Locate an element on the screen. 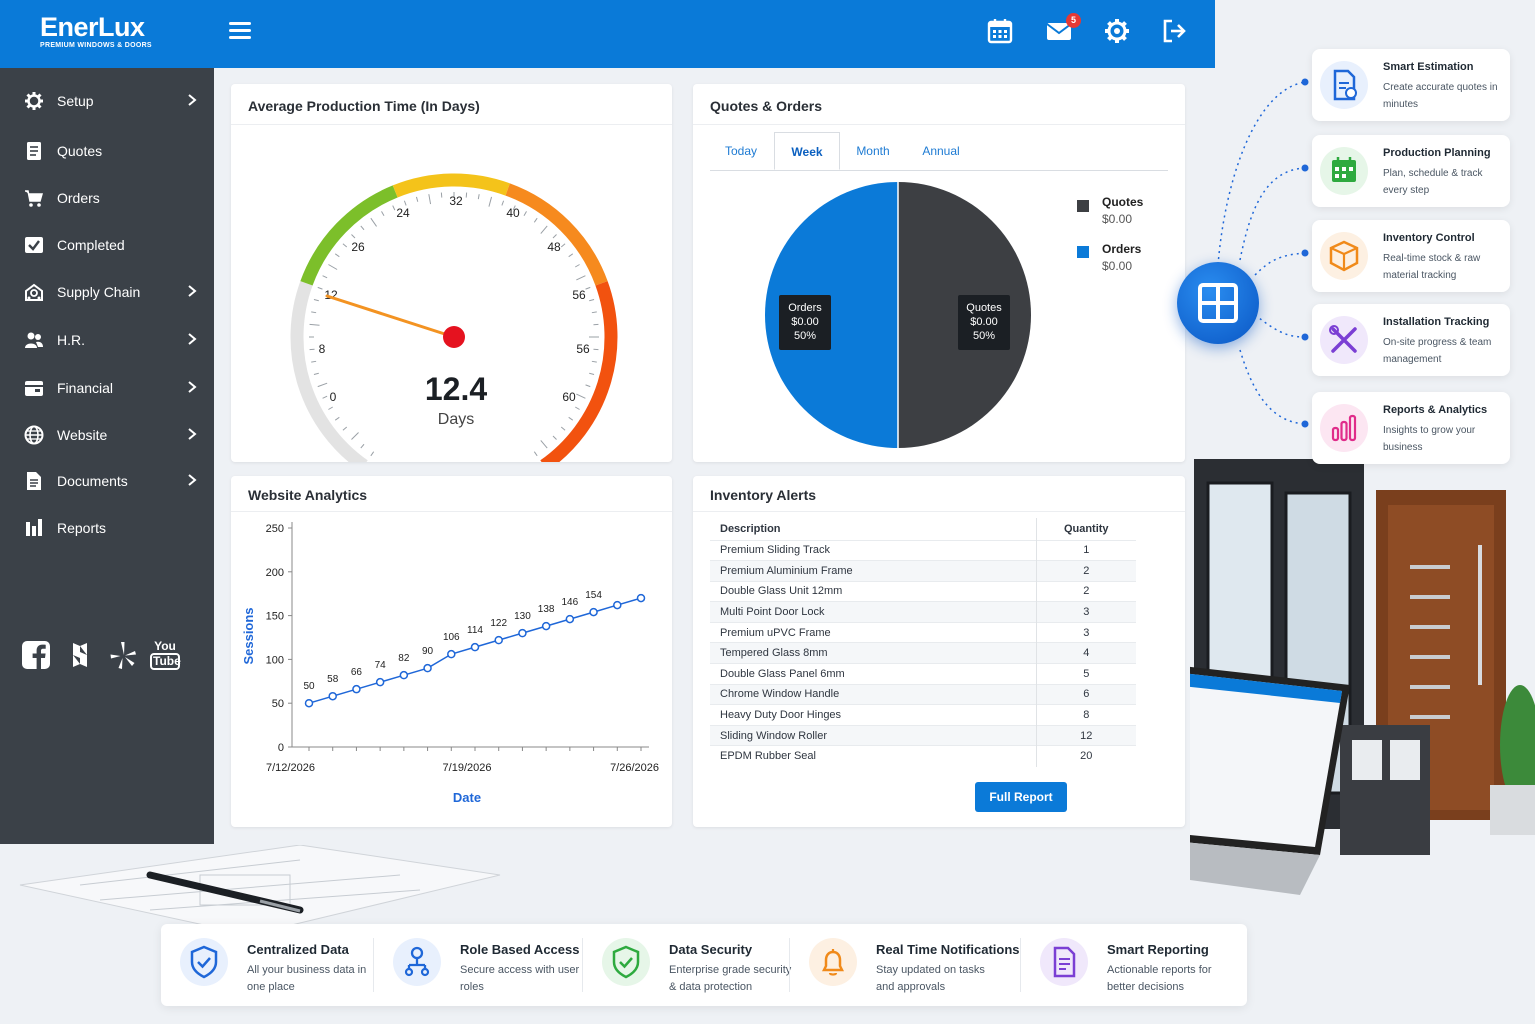 This screenshot has height=1024, width=1535. hub-connectors is located at coordinates (1263, 253).